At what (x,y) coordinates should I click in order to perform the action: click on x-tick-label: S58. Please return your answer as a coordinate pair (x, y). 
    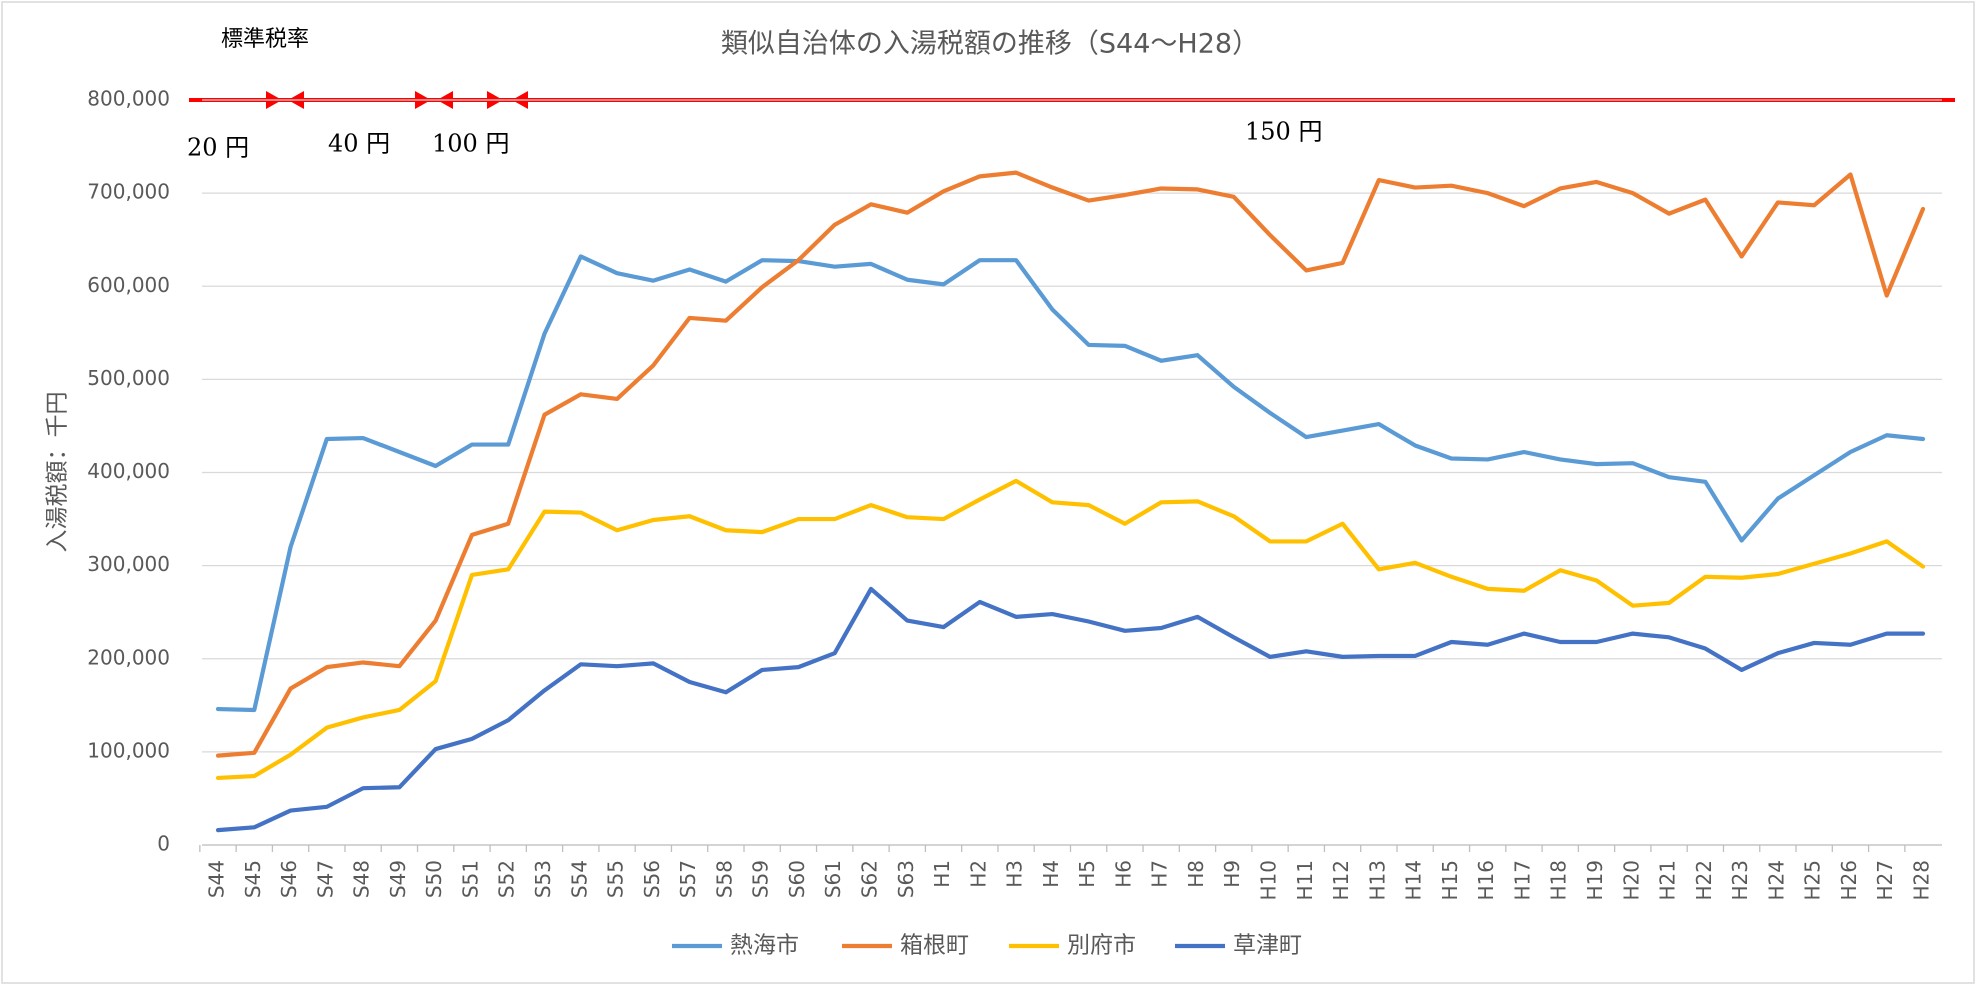
    Looking at the image, I should click on (724, 879).